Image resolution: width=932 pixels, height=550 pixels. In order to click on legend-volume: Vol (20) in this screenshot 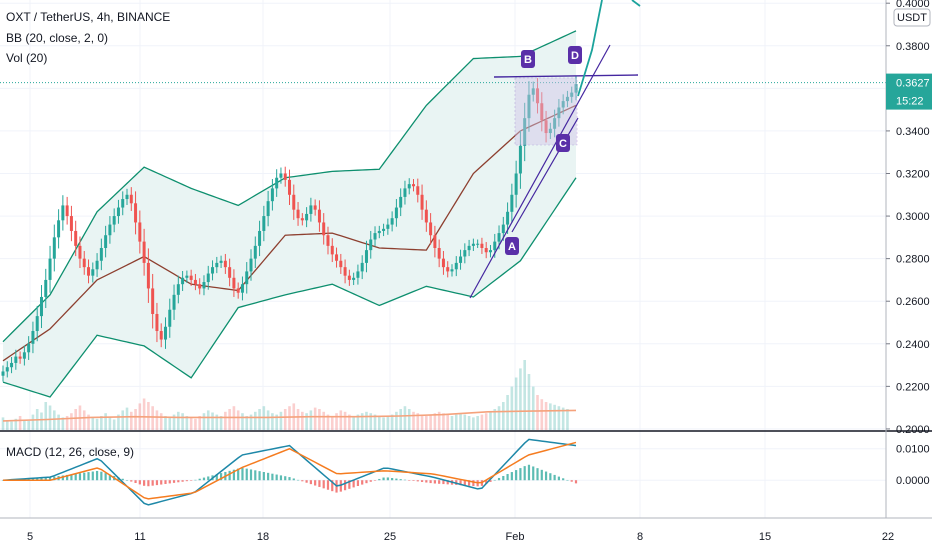, I will do `click(27, 58)`.